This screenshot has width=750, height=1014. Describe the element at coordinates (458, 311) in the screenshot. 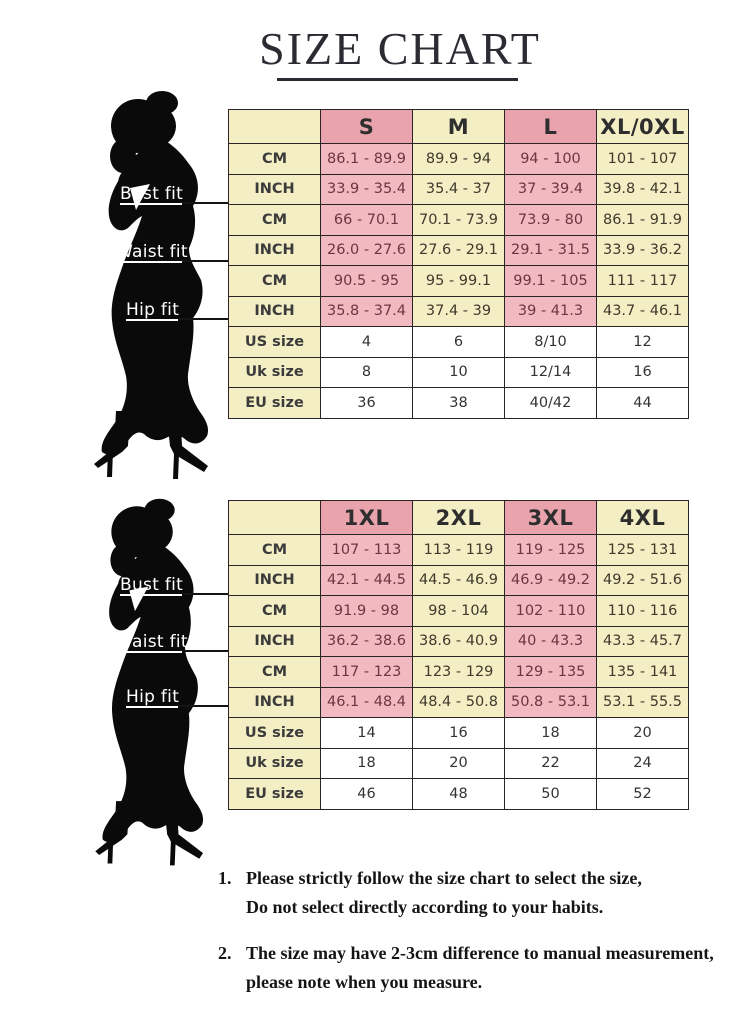

I see `measure-cell: 37.4 - 39` at that location.